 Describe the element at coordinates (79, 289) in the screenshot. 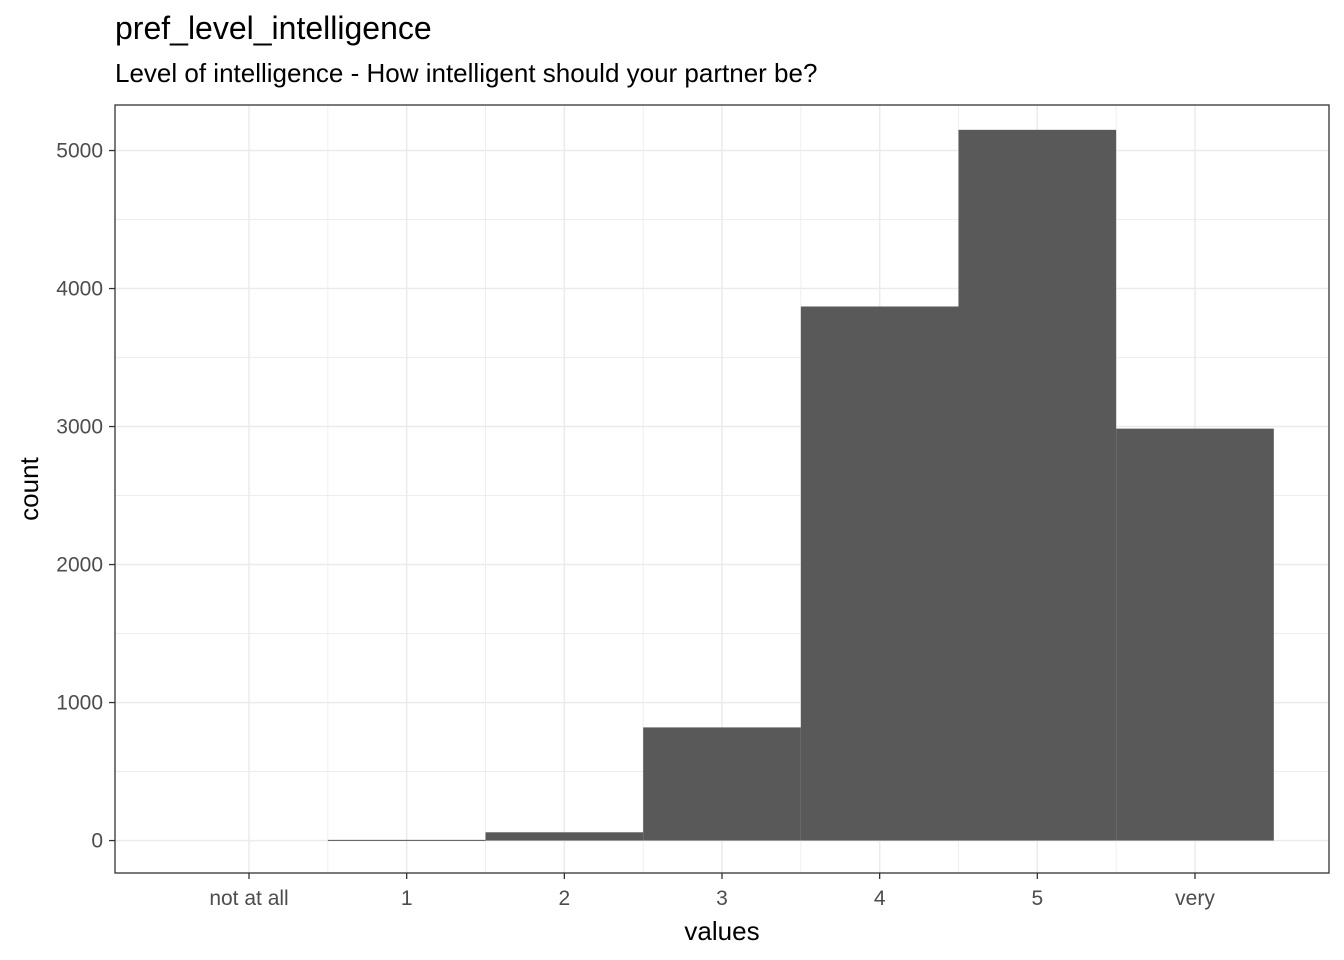

I see `y-tick-label: 4000` at that location.